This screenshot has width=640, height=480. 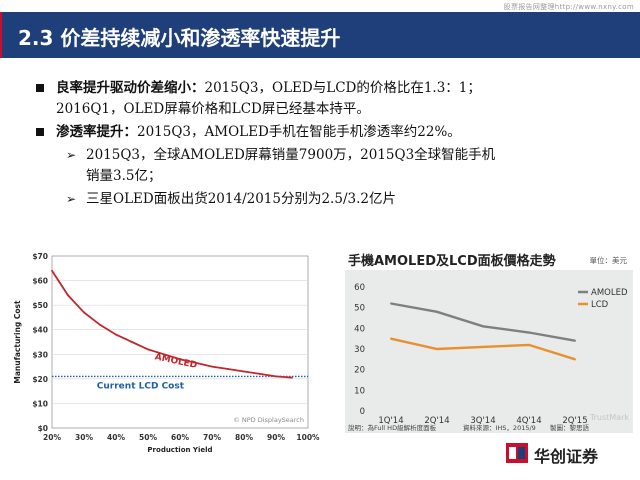 I want to click on watermark: 股票报告网整理http://www.nxny.com, so click(x=568, y=7).